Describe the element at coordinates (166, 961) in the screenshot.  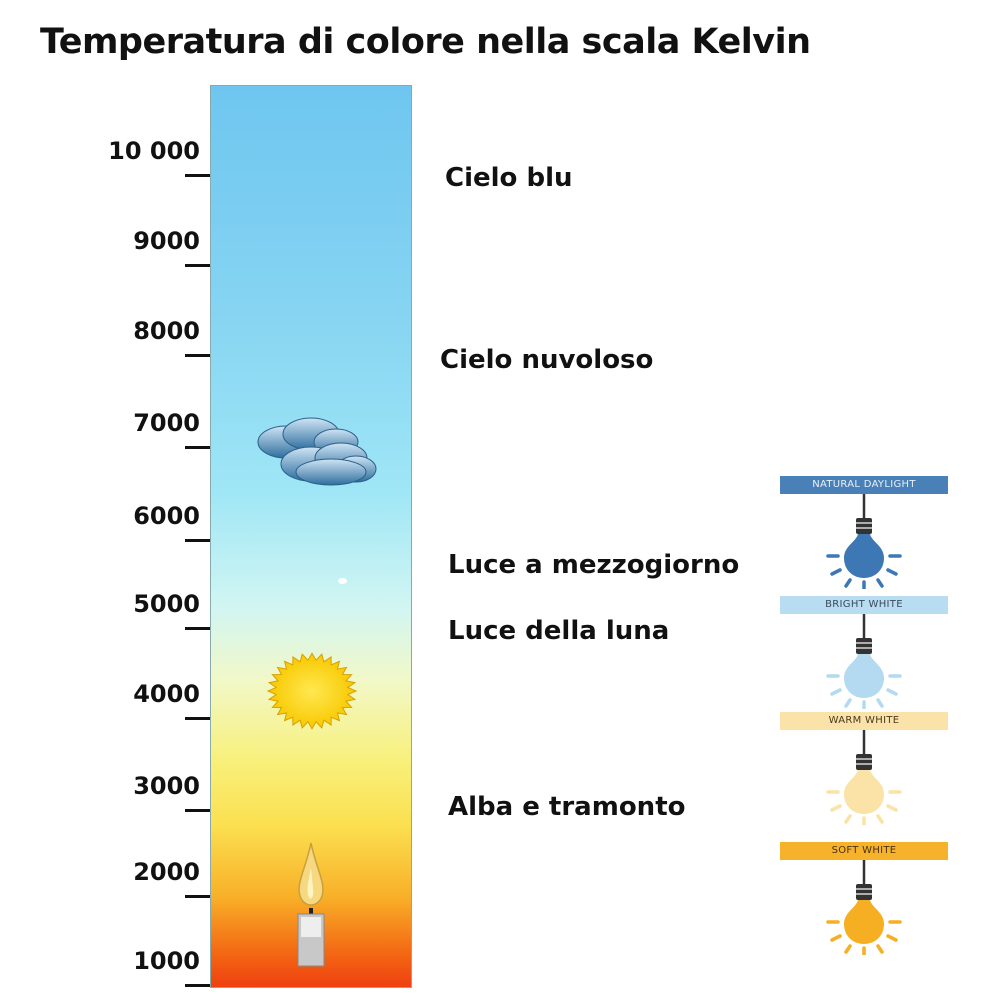
I see `scale-tick-label: 1000` at that location.